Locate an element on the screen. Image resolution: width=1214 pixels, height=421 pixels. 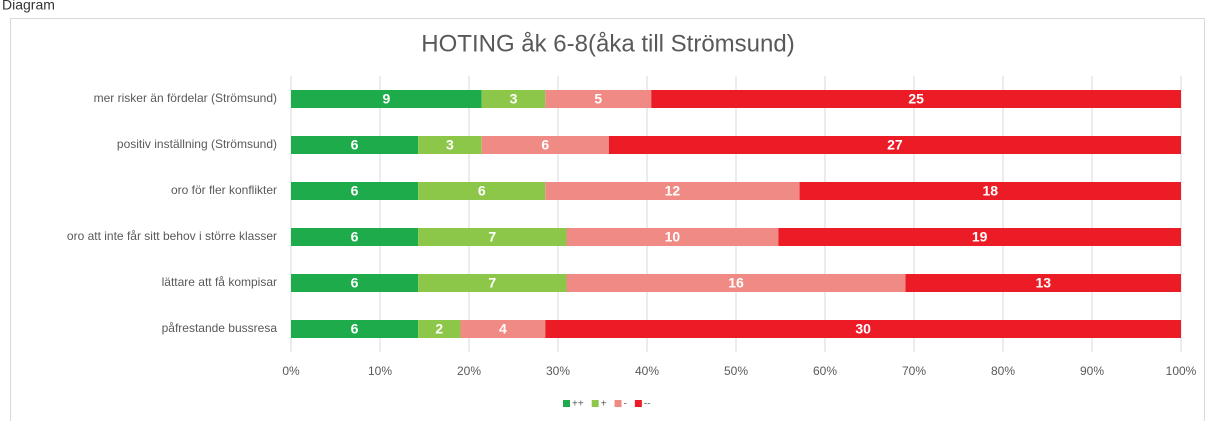
x-tick-label: 20% is located at coordinates (469, 371).